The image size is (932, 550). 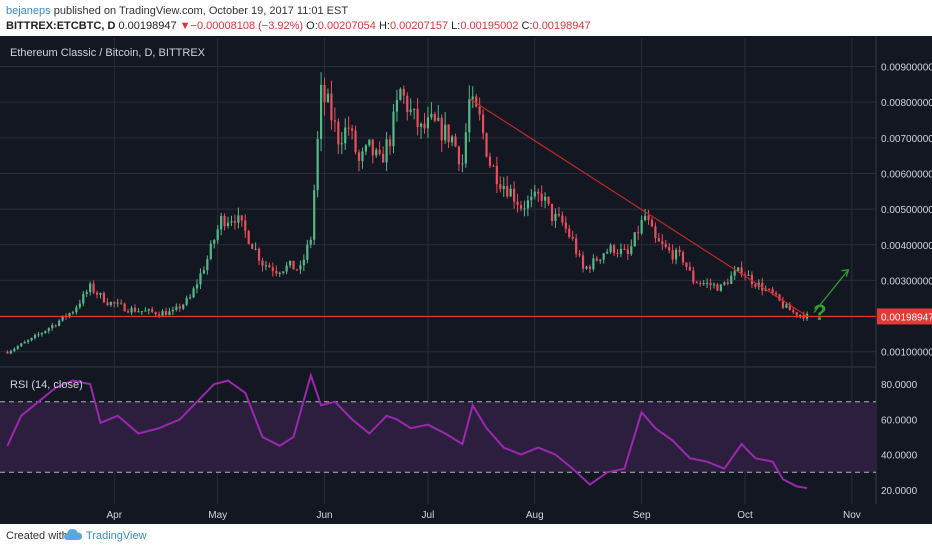 I want to click on rsi-tick-label: 40.0000, so click(x=899, y=456).